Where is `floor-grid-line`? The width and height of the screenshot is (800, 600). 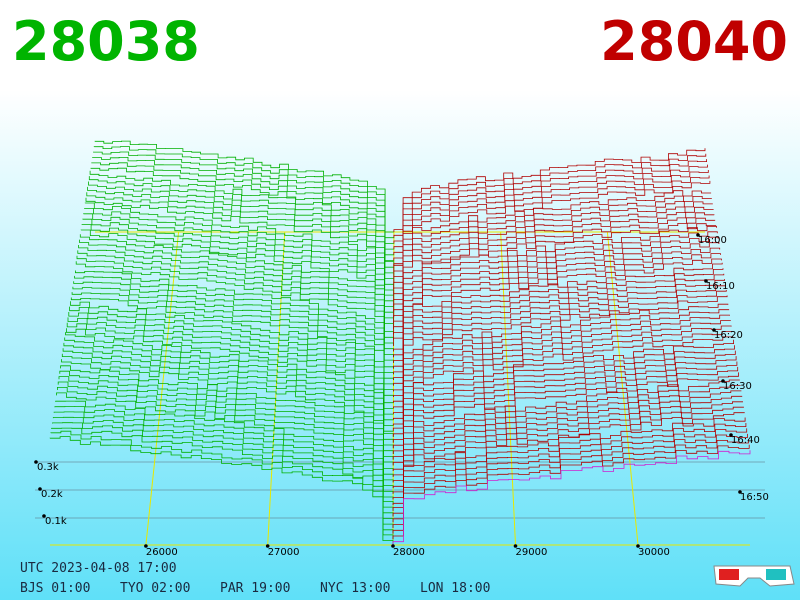
floor-grid-line is located at coordinates (162, 388).